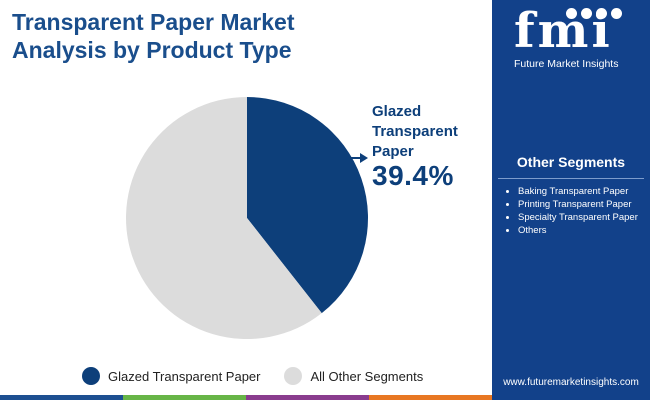 Image resolution: width=650 pixels, height=400 pixels. Describe the element at coordinates (393, 151) in the screenshot. I see `callout-label-line-3: Paper` at that location.